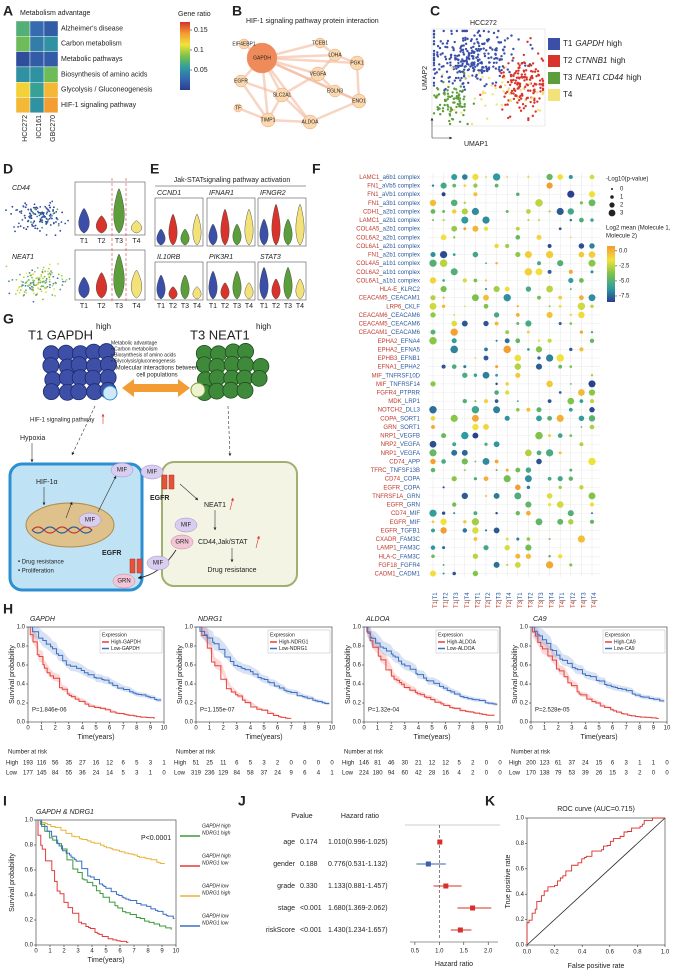  I want to click on survival-curve, so click(91, 672).